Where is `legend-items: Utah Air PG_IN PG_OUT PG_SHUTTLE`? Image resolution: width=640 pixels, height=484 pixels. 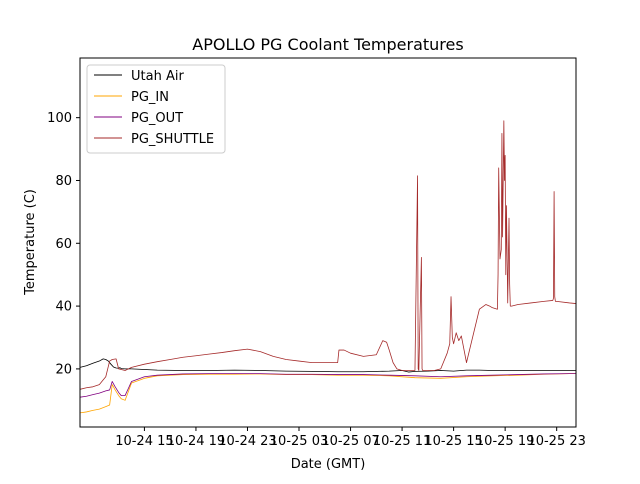 legend-items: Utah Air PG_IN PG_OUT PG_SHUTTLE is located at coordinates (154, 108).